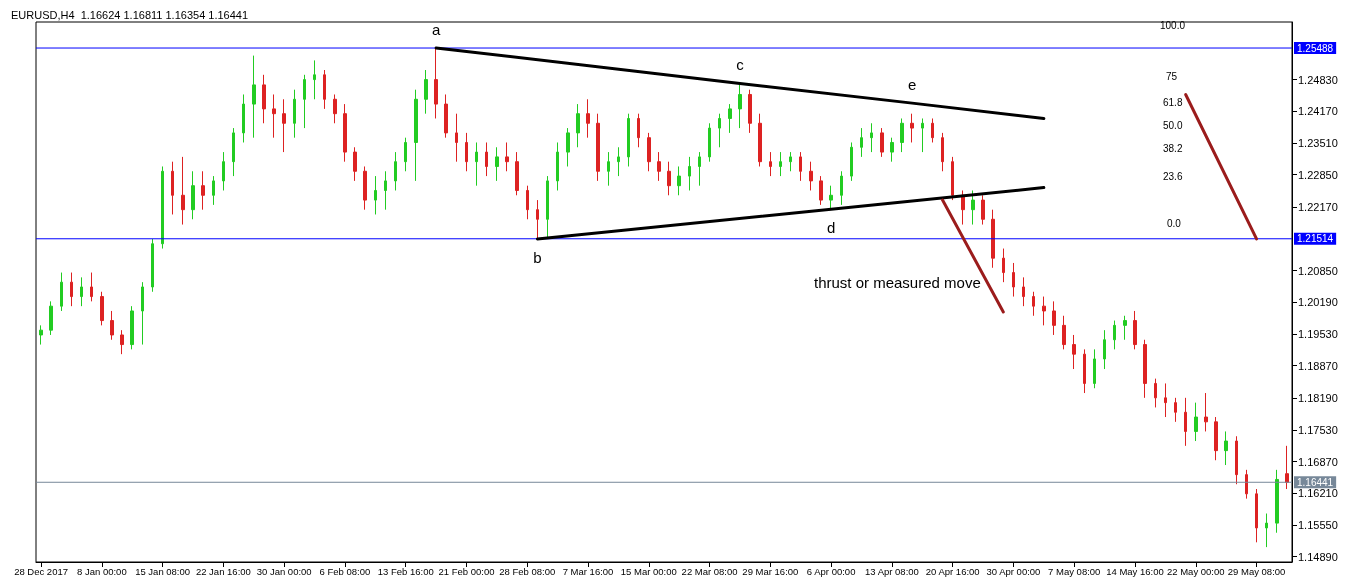 The image size is (1358, 584). I want to click on data-label: a, so click(436, 29).